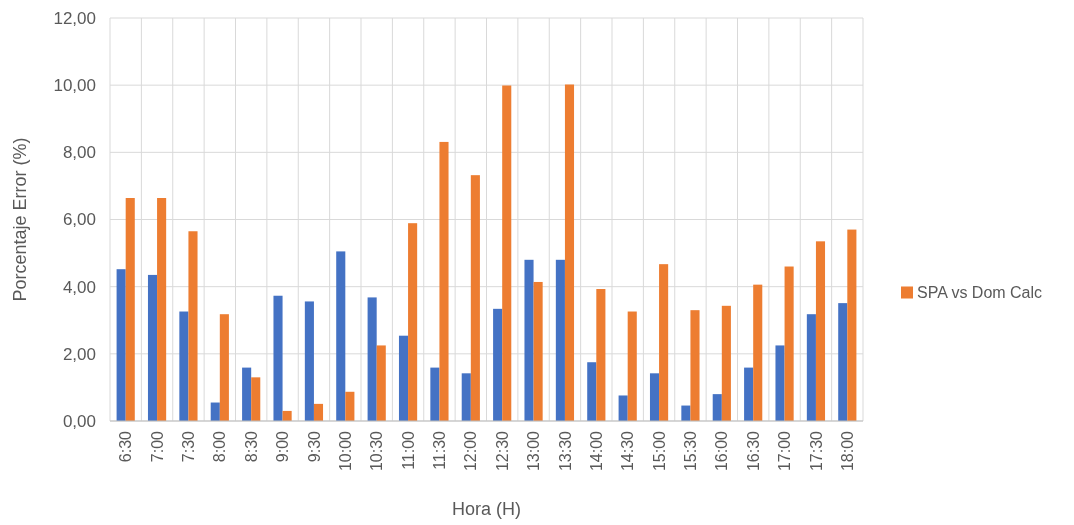 The height and width of the screenshot is (525, 1074). I want to click on x-tick-label: 11:00, so click(408, 450).